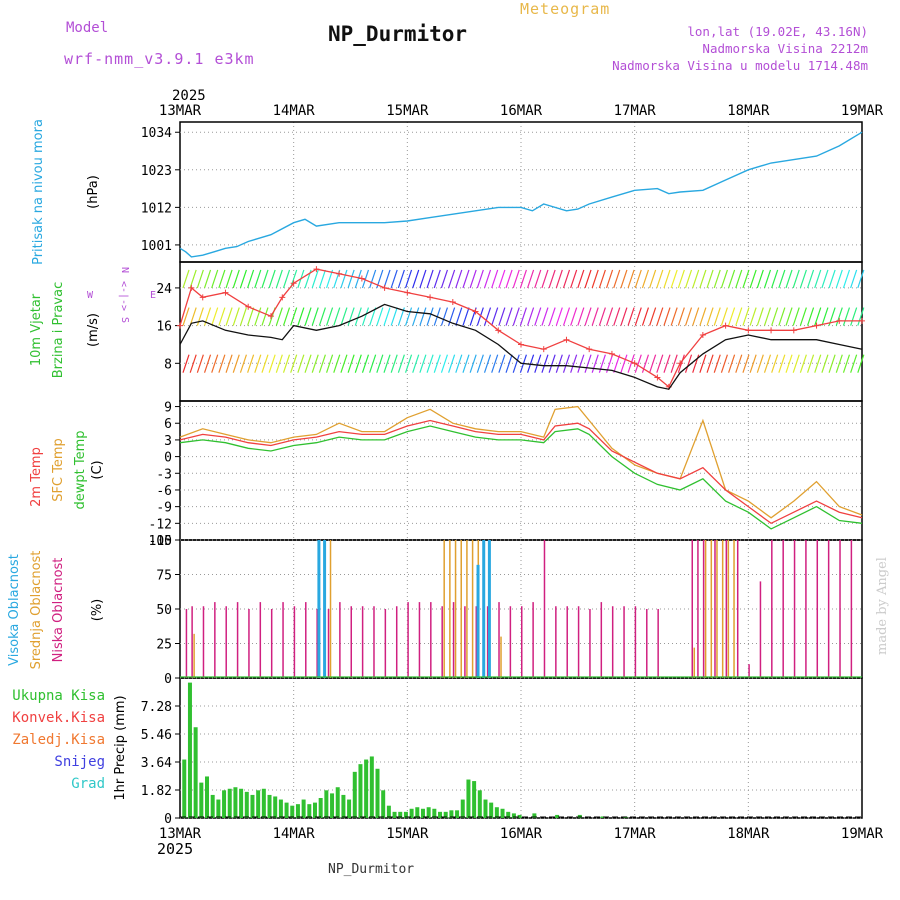 The height and width of the screenshot is (900, 900). Describe the element at coordinates (862, 834) in the screenshot. I see `x-tick-label-bottom: 19MAR` at that location.